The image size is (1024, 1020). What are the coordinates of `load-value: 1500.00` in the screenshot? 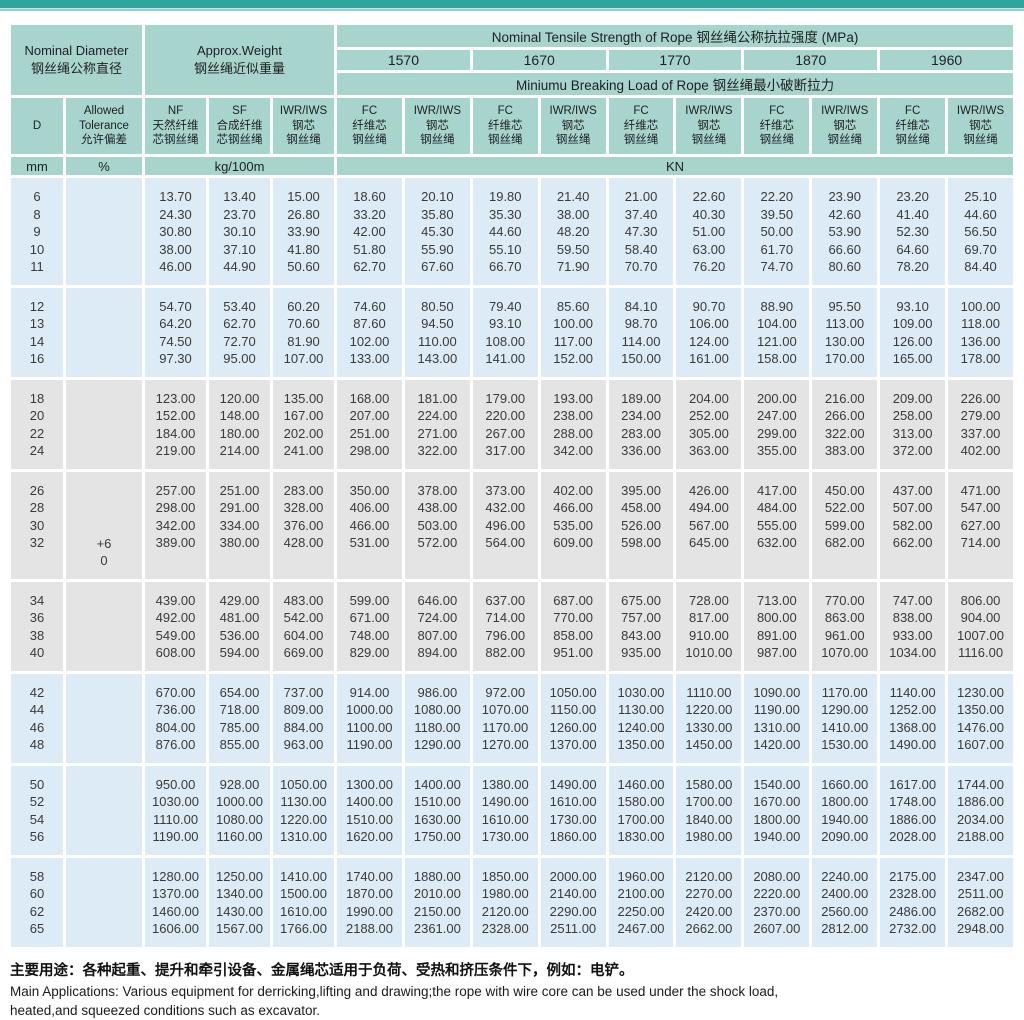 It's located at (304, 893).